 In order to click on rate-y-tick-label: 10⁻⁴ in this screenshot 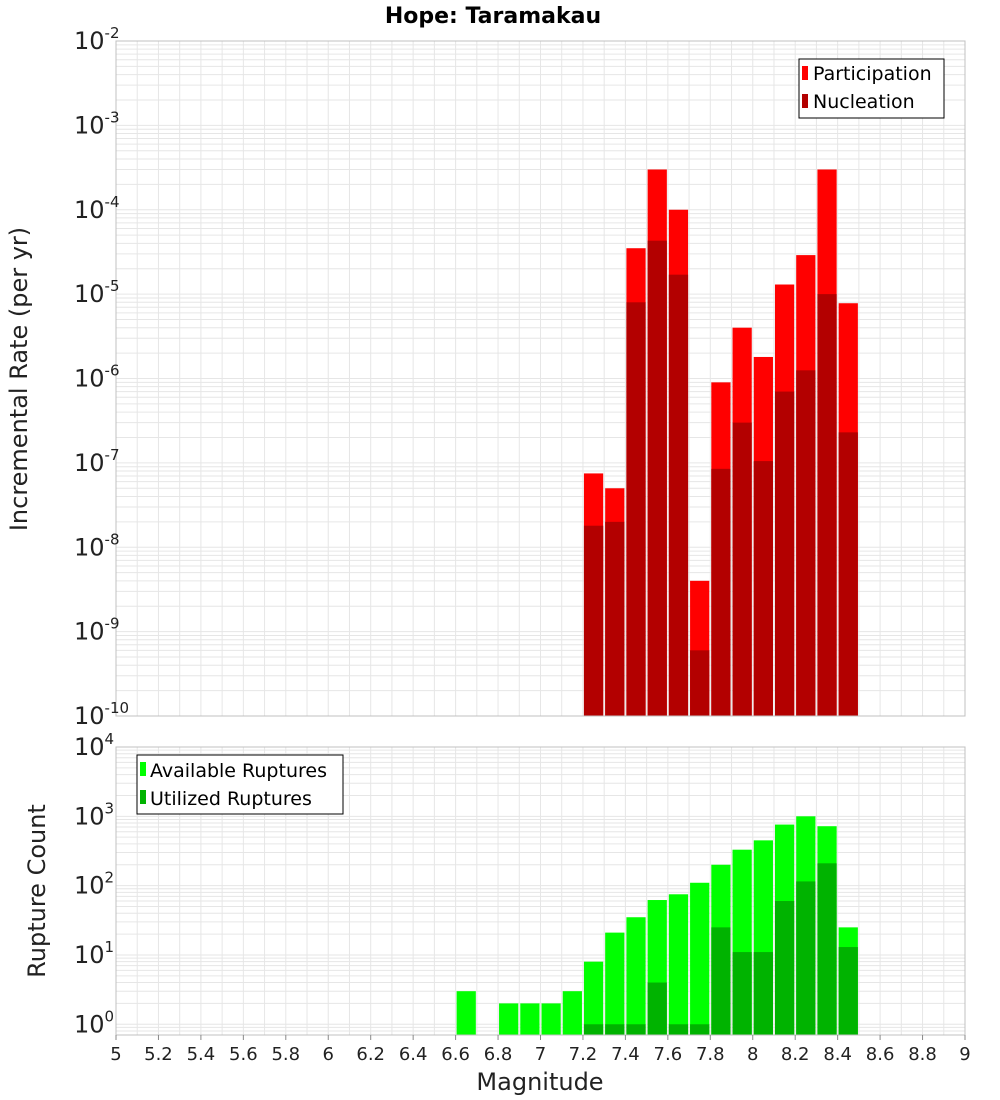, I will do `click(97, 208)`.